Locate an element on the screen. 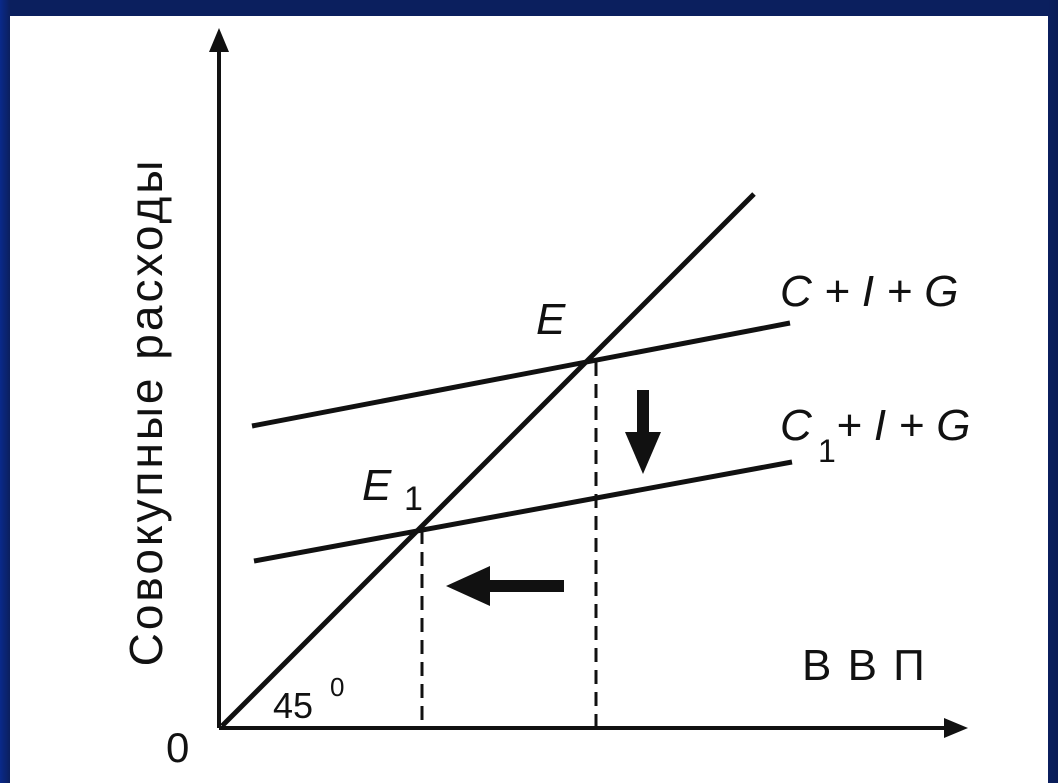 The height and width of the screenshot is (783, 1058). down-arrow-icon is located at coordinates (643, 453).